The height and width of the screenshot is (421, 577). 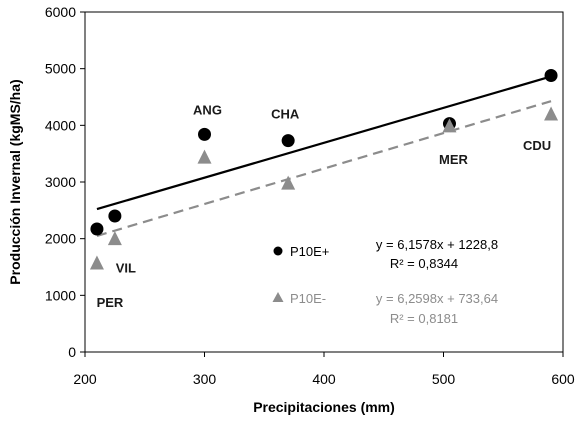 What do you see at coordinates (444, 379) in the screenshot?
I see `x-tick-label: 500` at bounding box center [444, 379].